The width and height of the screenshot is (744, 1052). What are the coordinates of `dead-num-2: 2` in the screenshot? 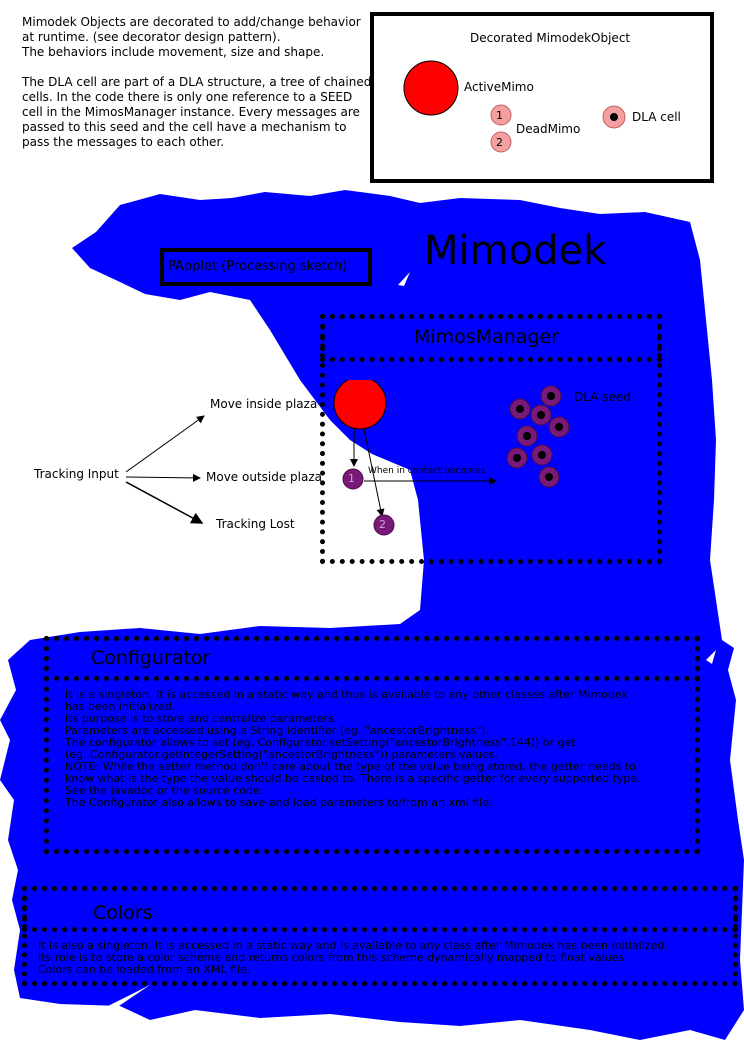 It's located at (499, 142).